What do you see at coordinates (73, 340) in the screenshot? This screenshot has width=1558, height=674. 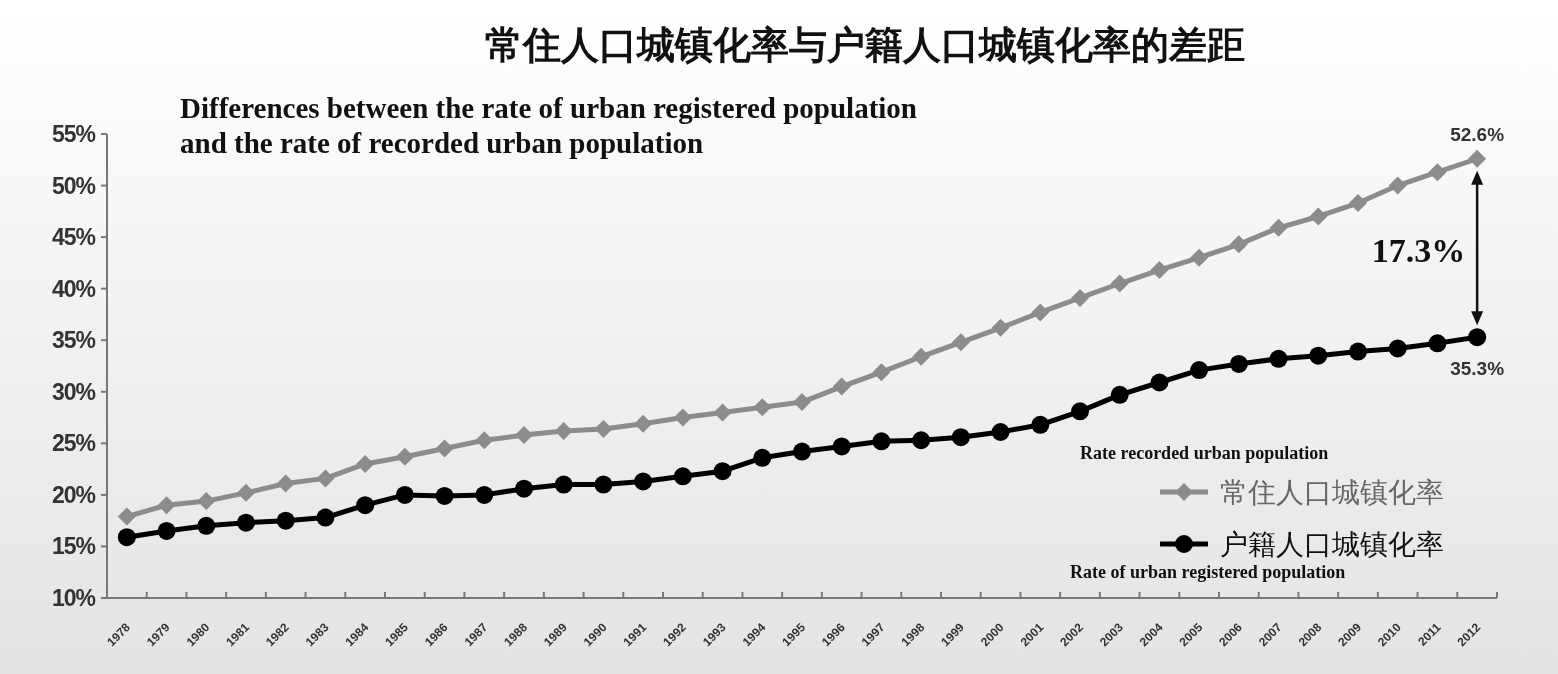 I see `y-tick-label: 35%` at bounding box center [73, 340].